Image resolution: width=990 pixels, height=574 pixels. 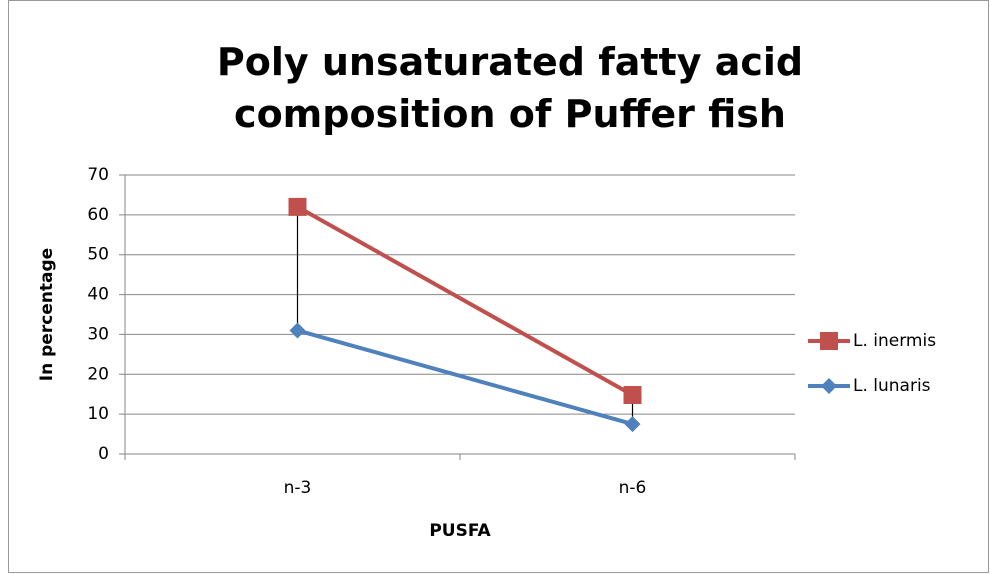 What do you see at coordinates (894, 341) in the screenshot?
I see `legend-label: L. inermis` at bounding box center [894, 341].